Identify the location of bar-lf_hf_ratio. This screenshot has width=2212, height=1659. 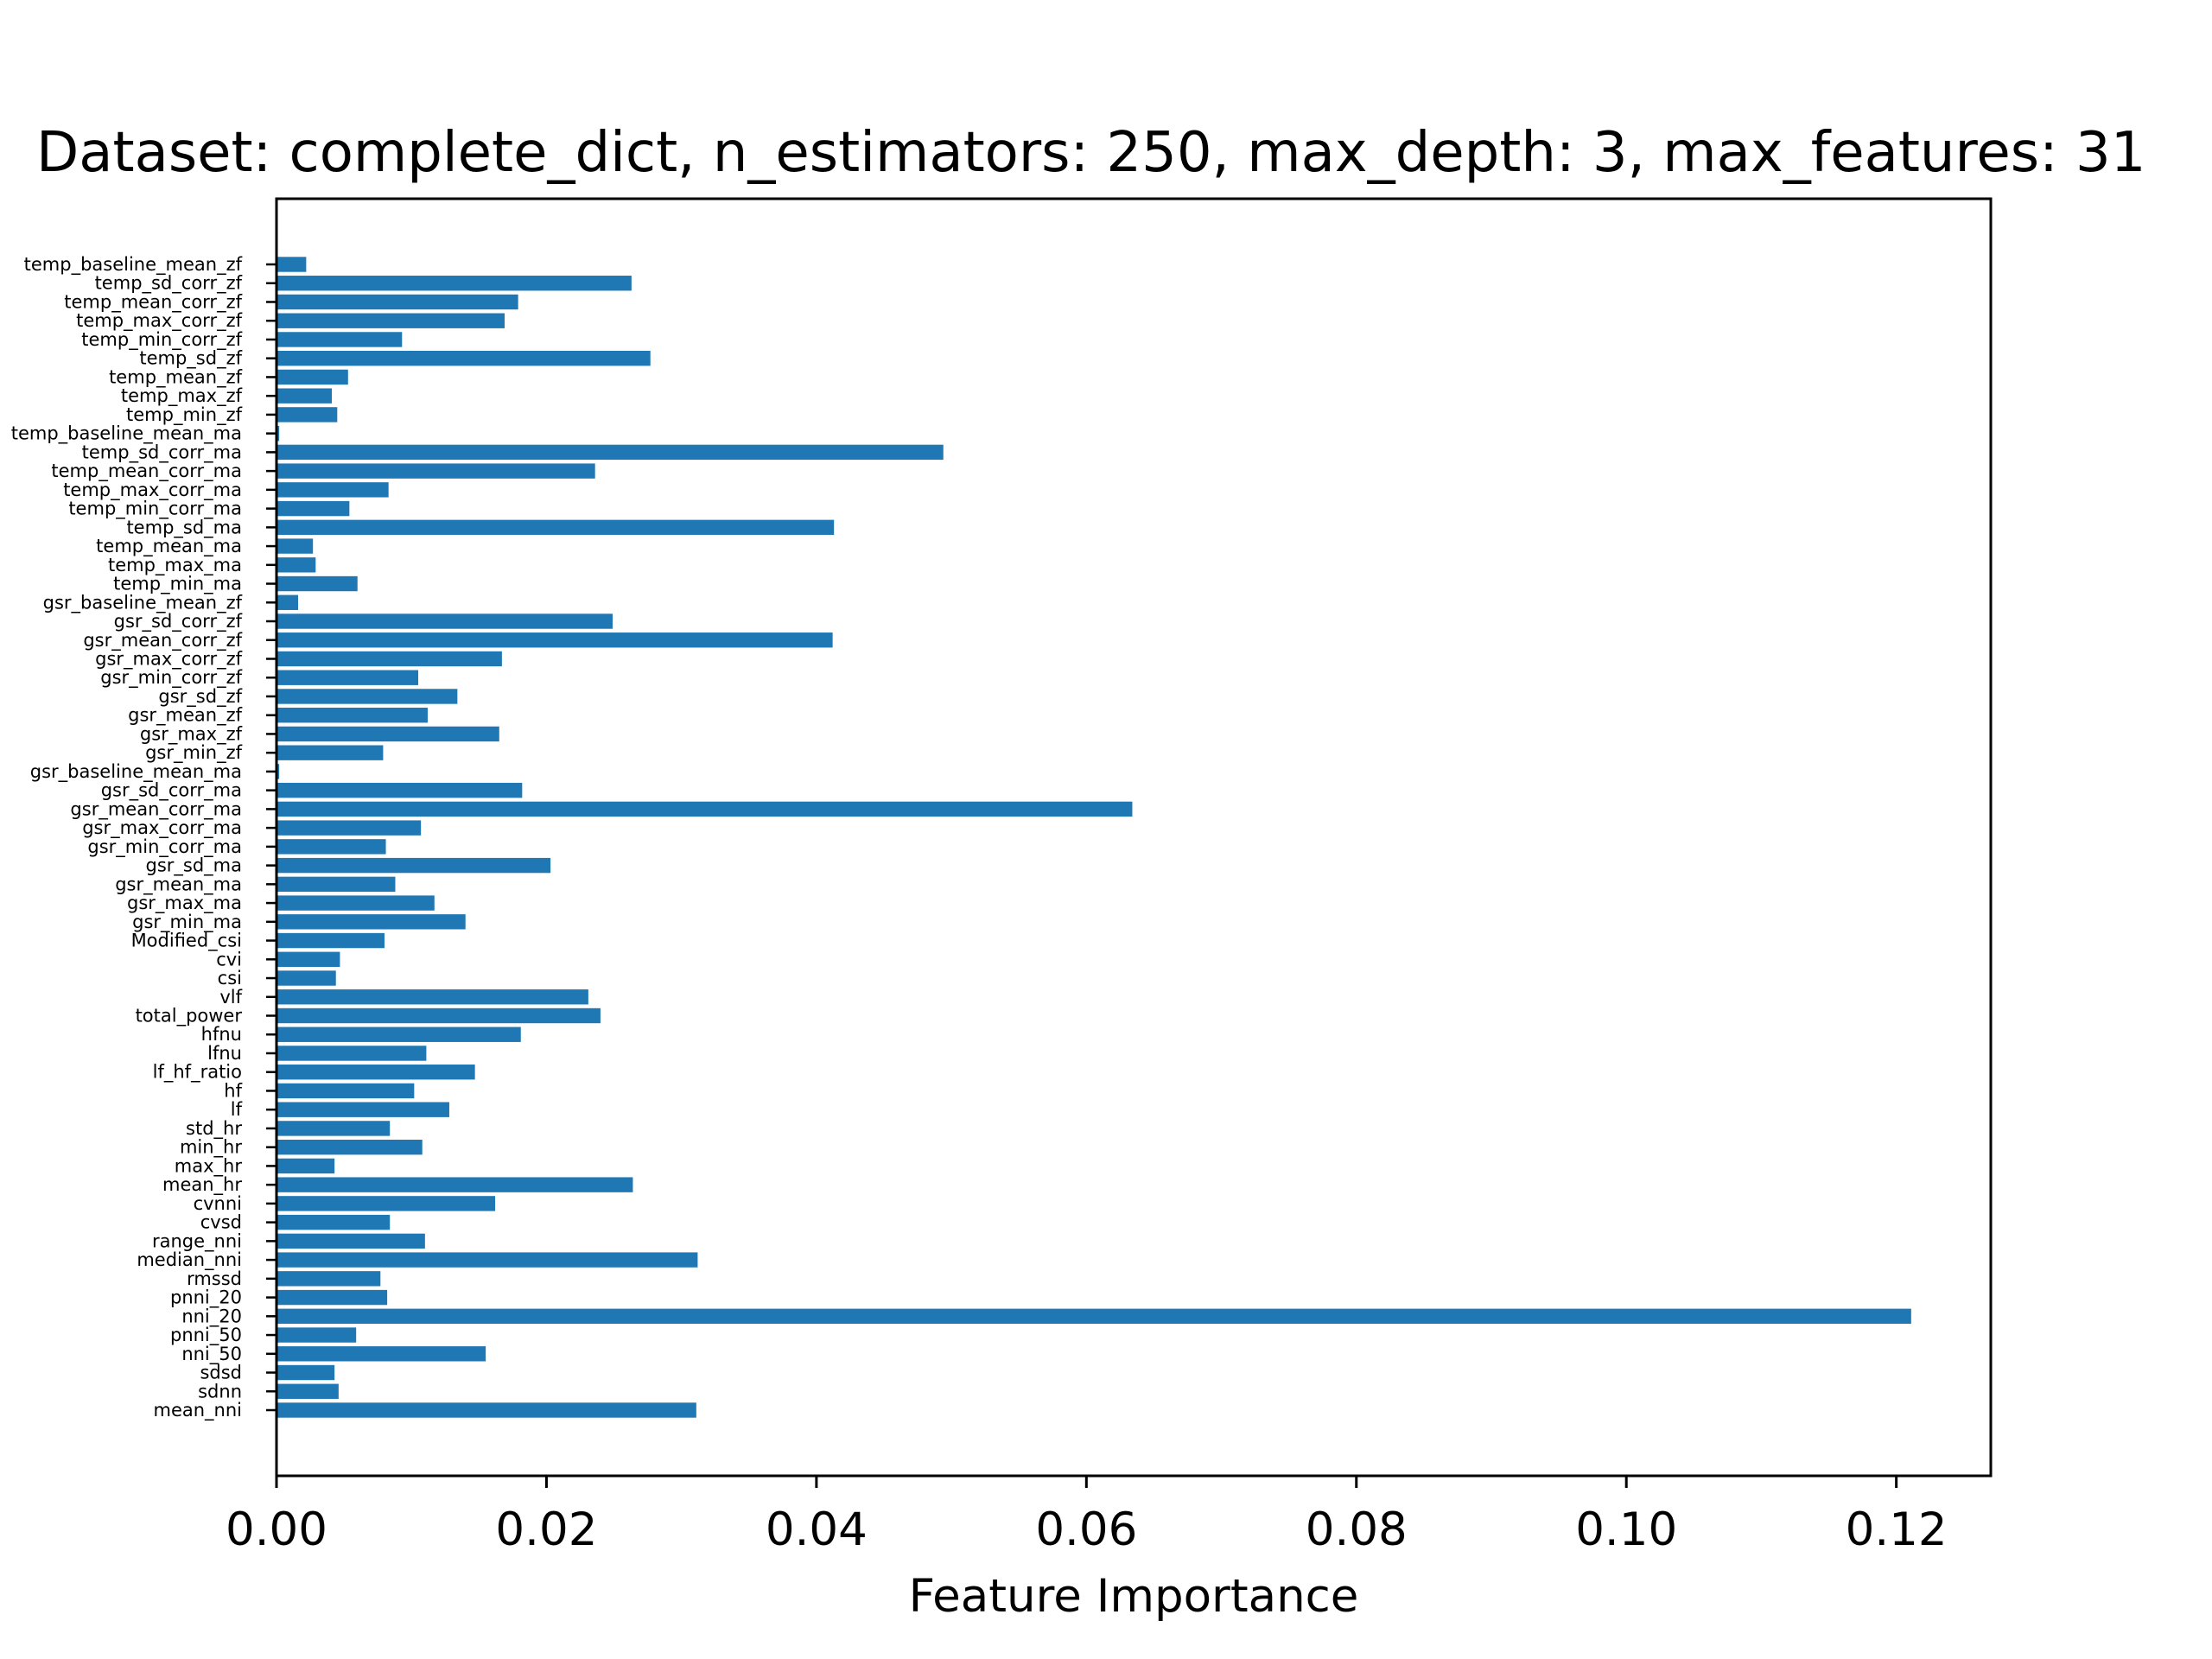
(375, 1072).